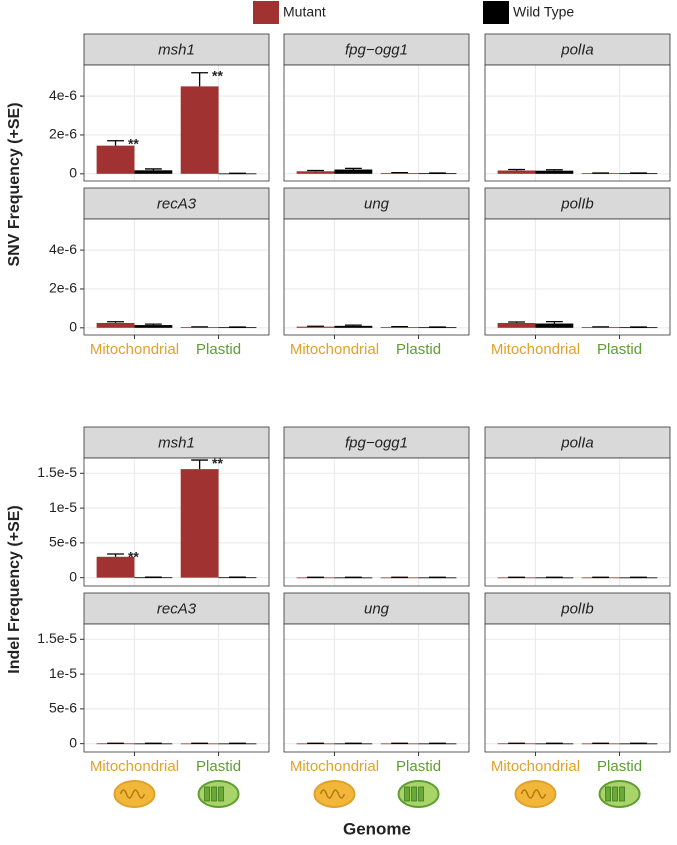  I want to click on y-axis-label: SNV Frequency (+SE), so click(14, 184).